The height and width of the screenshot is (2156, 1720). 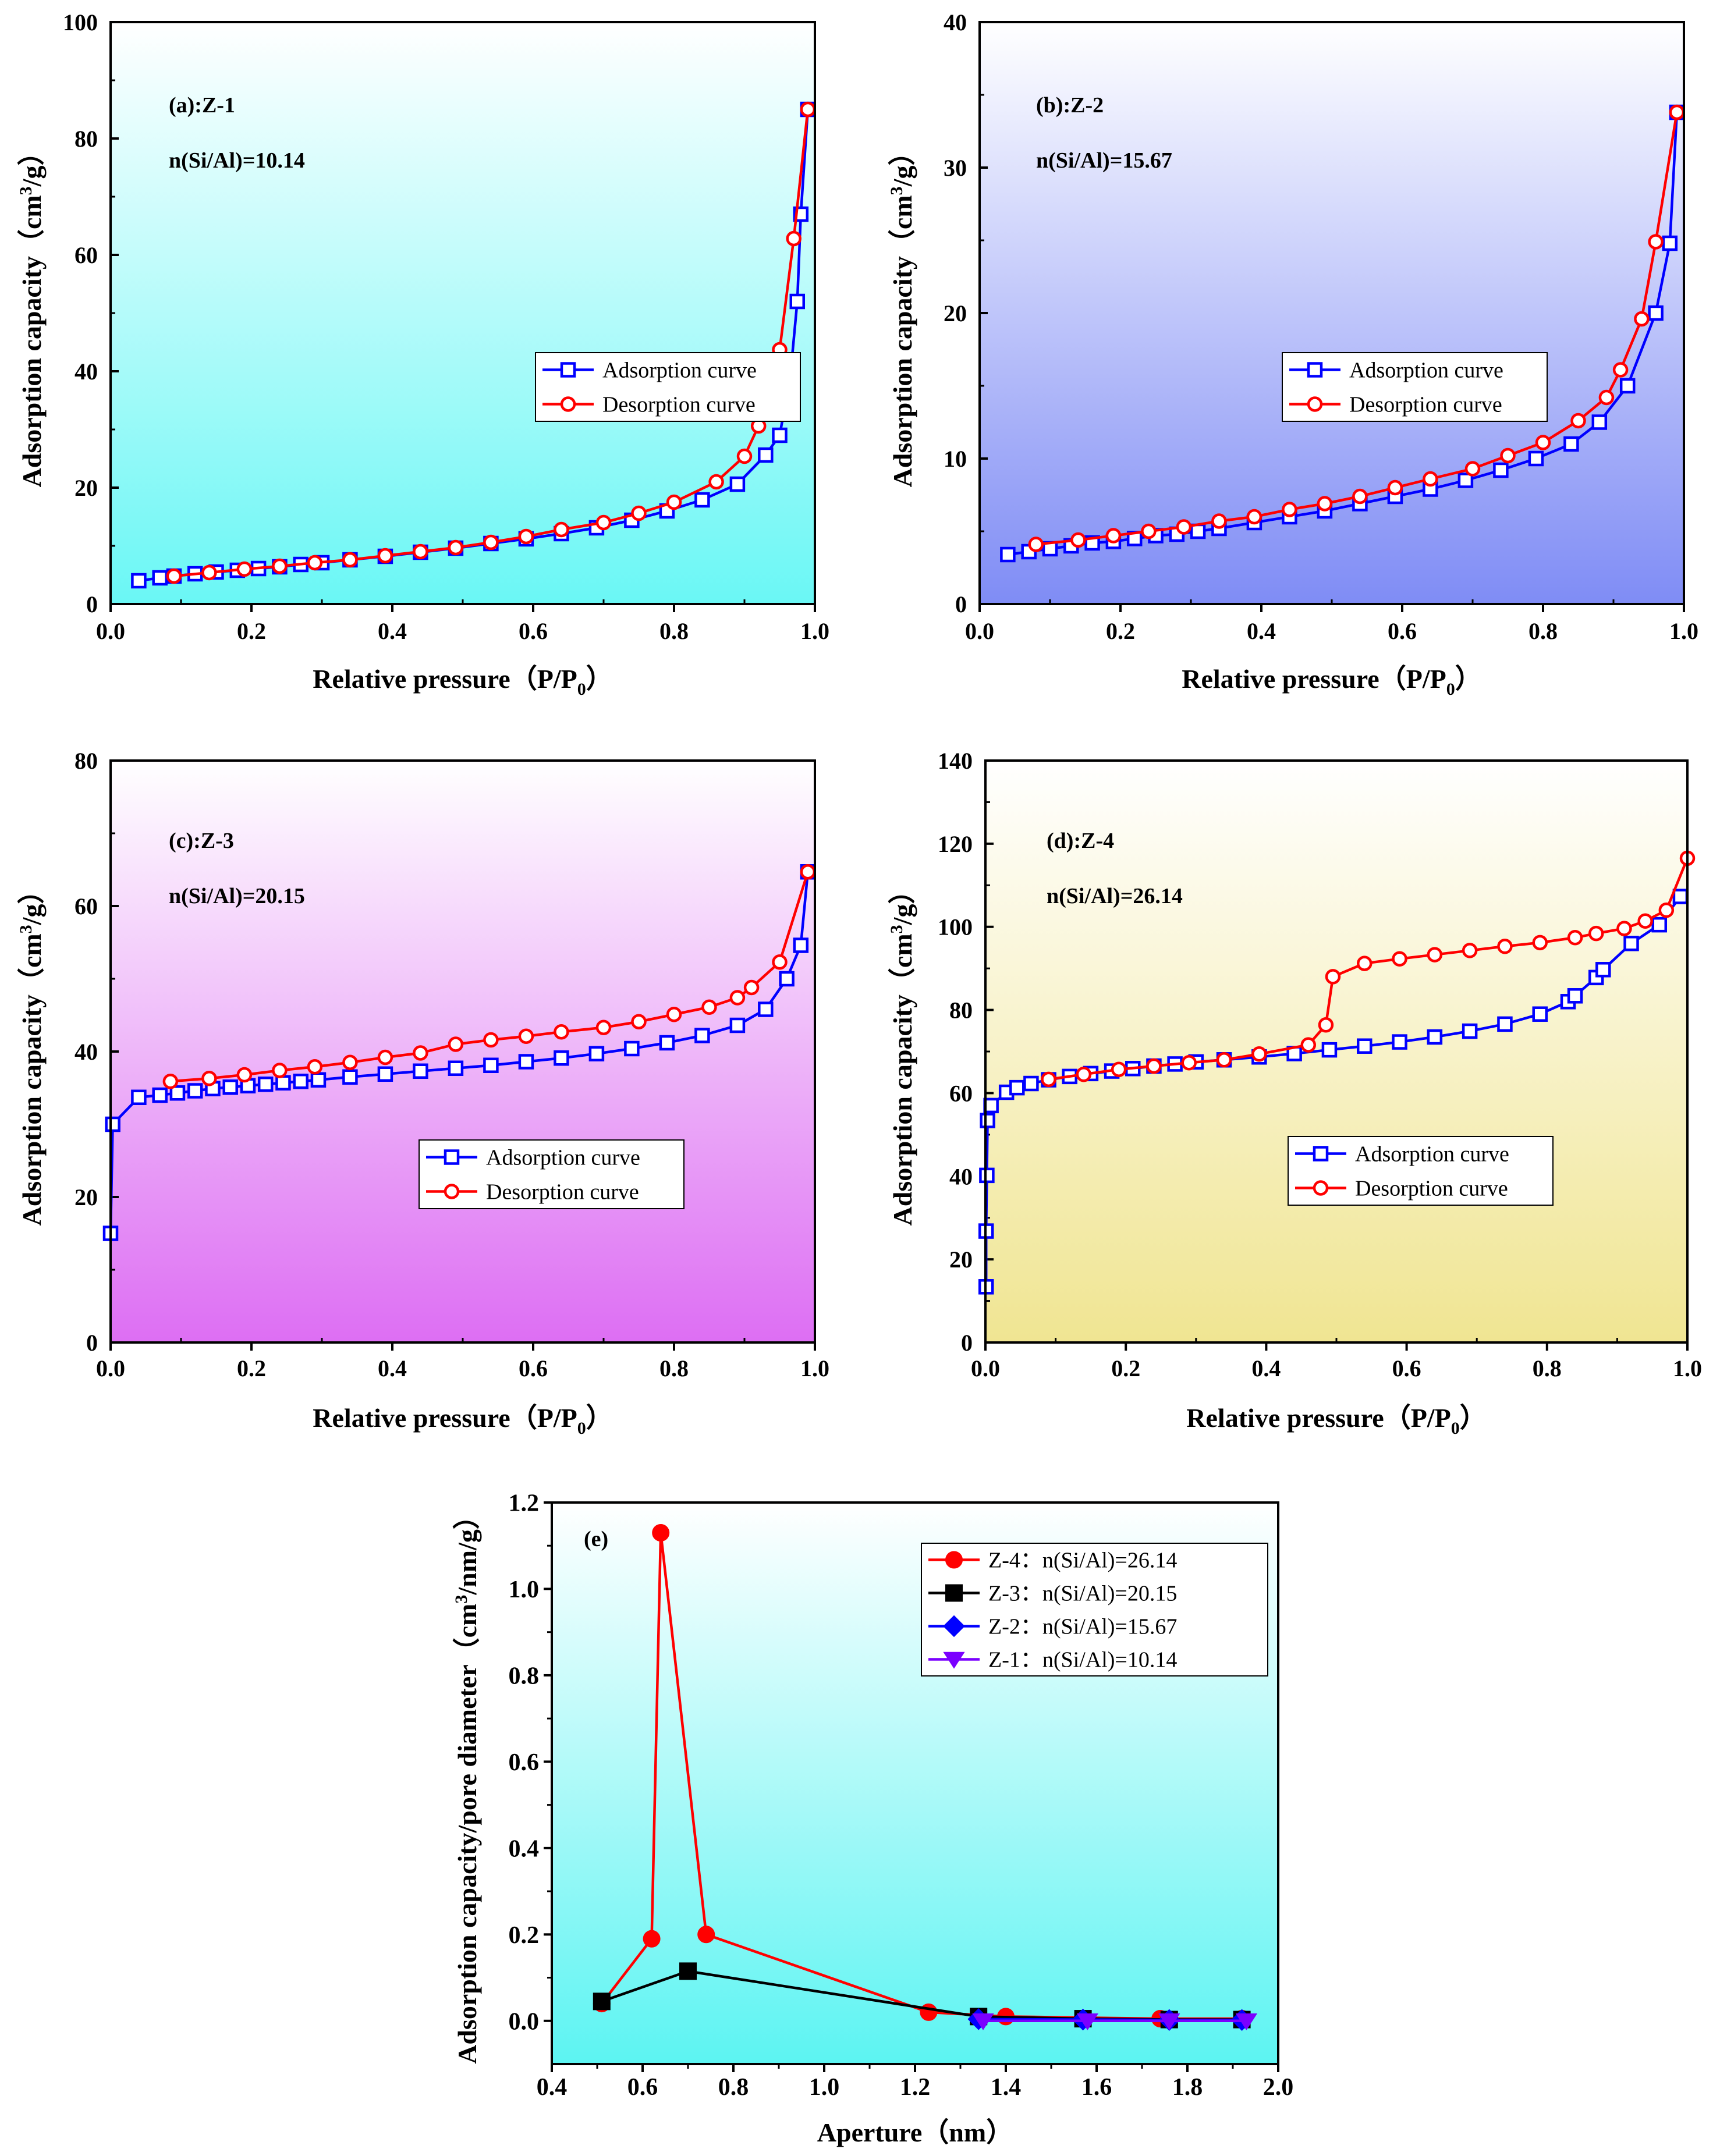 I want to click on y-tick-label: 0.4, so click(x=524, y=1850).